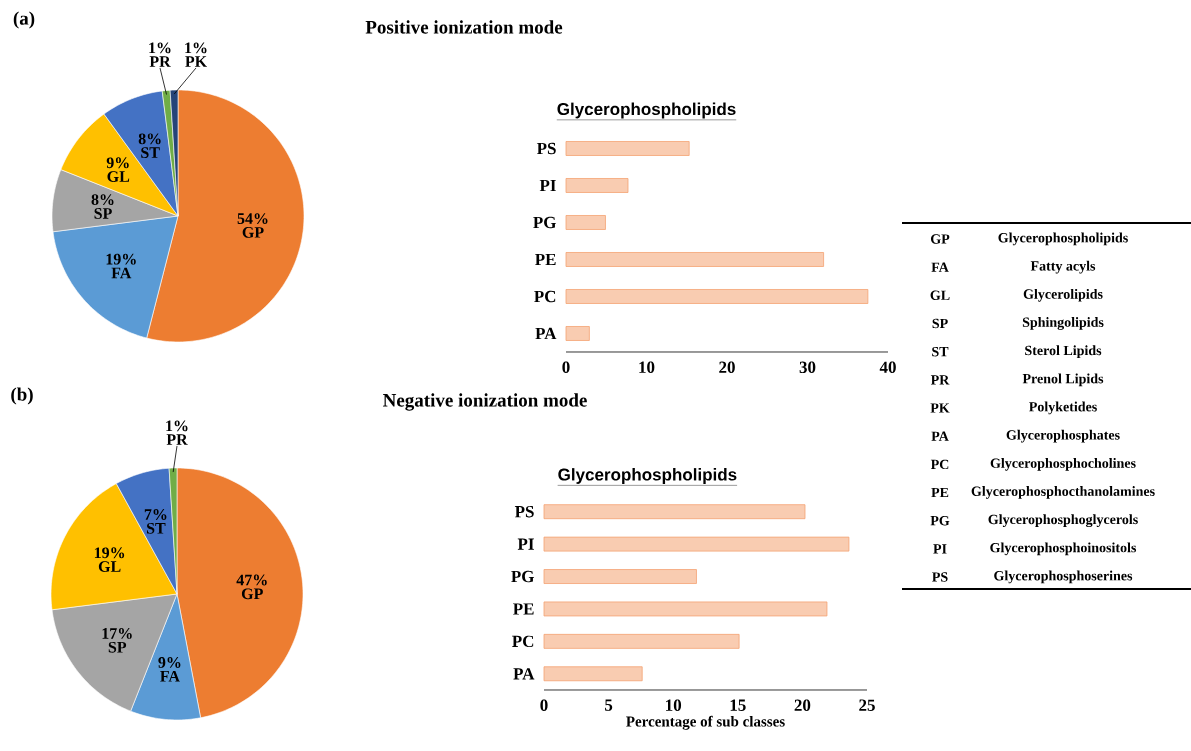  I want to click on text: Sphingolipids, so click(1063, 323).